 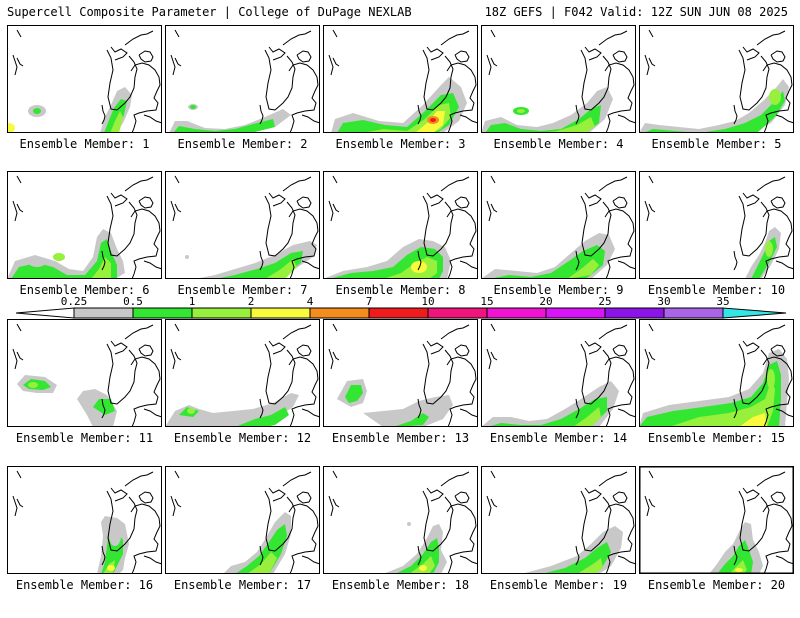 What do you see at coordinates (84, 290) in the screenshot?
I see `ensemble-member-label: Ensemble Member: 6` at bounding box center [84, 290].